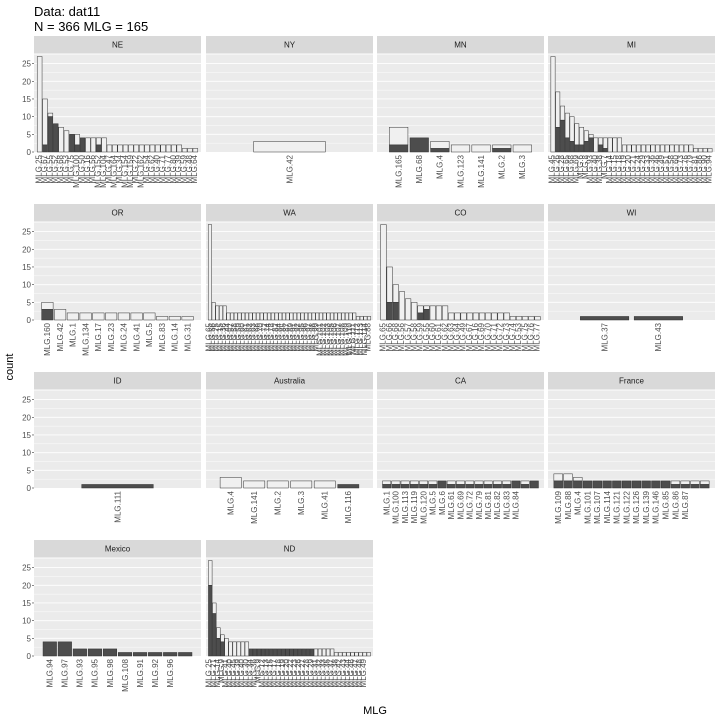  Describe the element at coordinates (217, 672) in the screenshot. I see `x-tick-label: MLG.14` at that location.